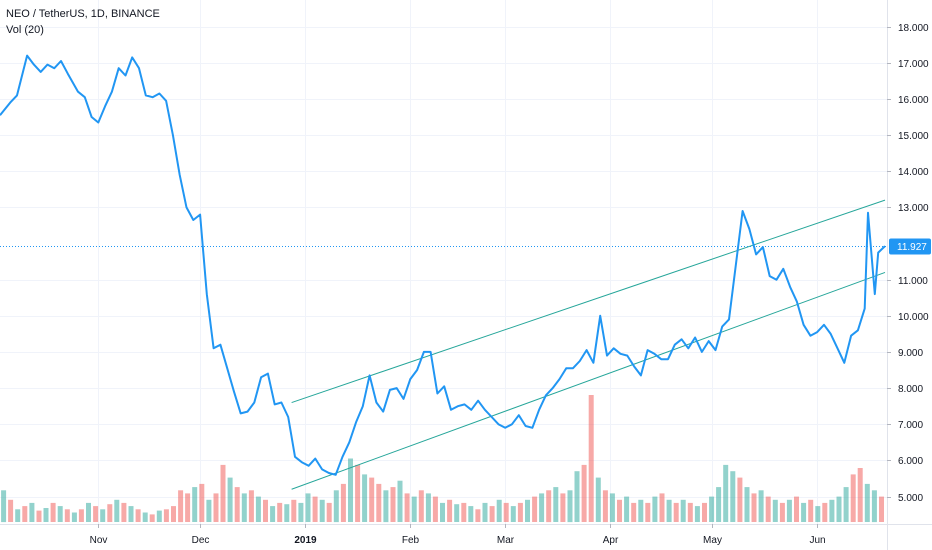 Image resolution: width=932 pixels, height=550 pixels. Describe the element at coordinates (910, 498) in the screenshot. I see `y-tick-label: 5.000` at that location.